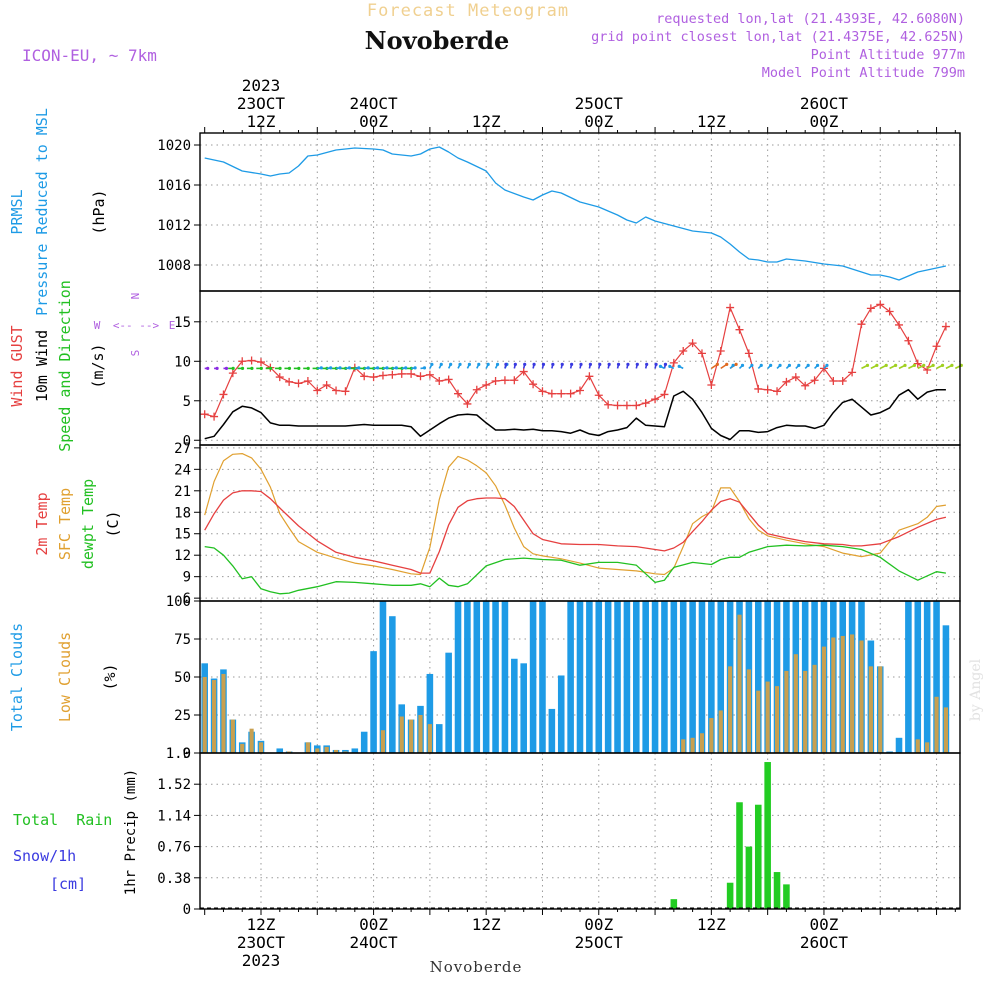 This screenshot has width=1000, height=1000. I want to click on panel-label: Speed and Direction, so click(65, 366).